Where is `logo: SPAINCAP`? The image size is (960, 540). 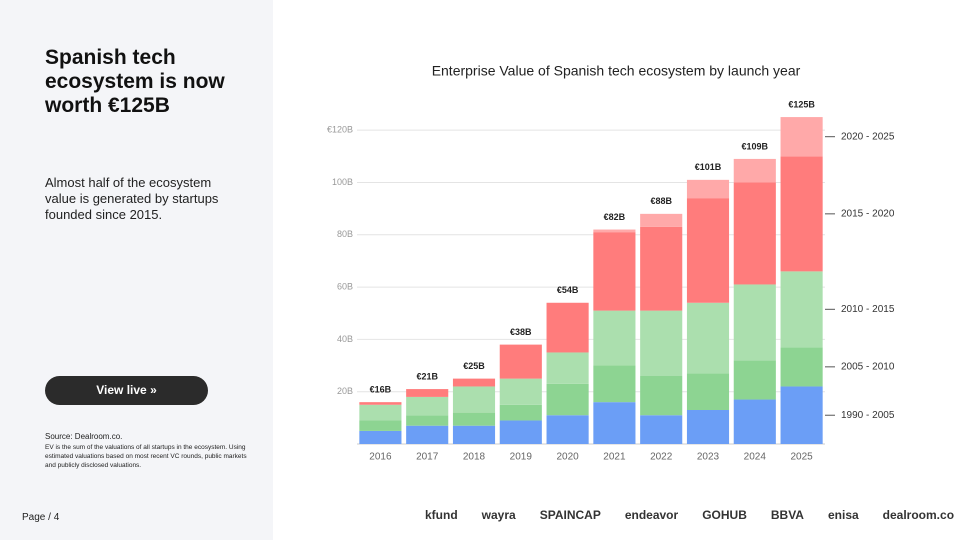 logo: SPAINCAP is located at coordinates (570, 515).